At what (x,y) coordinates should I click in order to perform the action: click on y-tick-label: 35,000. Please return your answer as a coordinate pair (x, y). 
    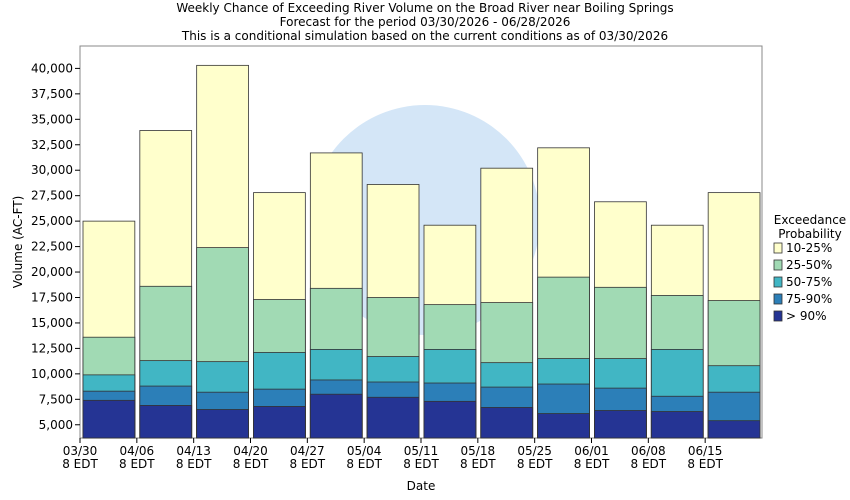
    Looking at the image, I should click on (52, 119).